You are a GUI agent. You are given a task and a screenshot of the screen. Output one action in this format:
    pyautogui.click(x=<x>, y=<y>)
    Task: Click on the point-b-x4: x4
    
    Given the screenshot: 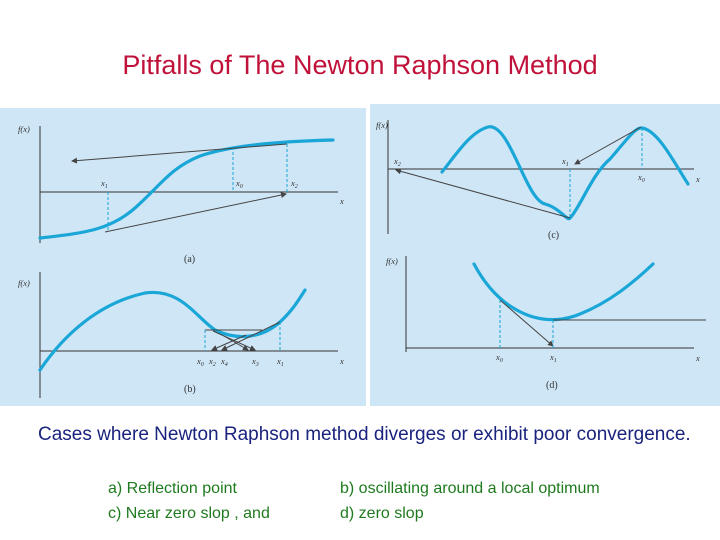 What is the action you would take?
    pyautogui.click(x=224, y=362)
    